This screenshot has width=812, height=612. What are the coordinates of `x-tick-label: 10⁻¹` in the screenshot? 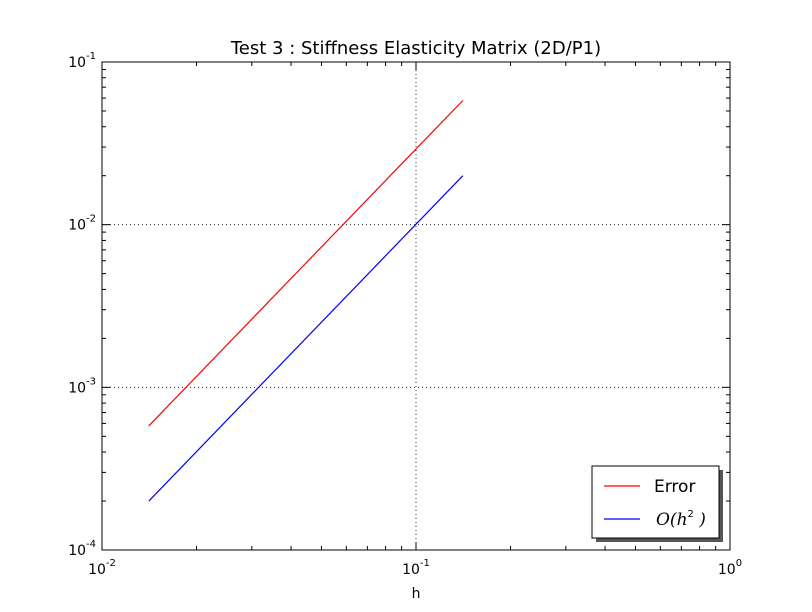 It's located at (416, 568).